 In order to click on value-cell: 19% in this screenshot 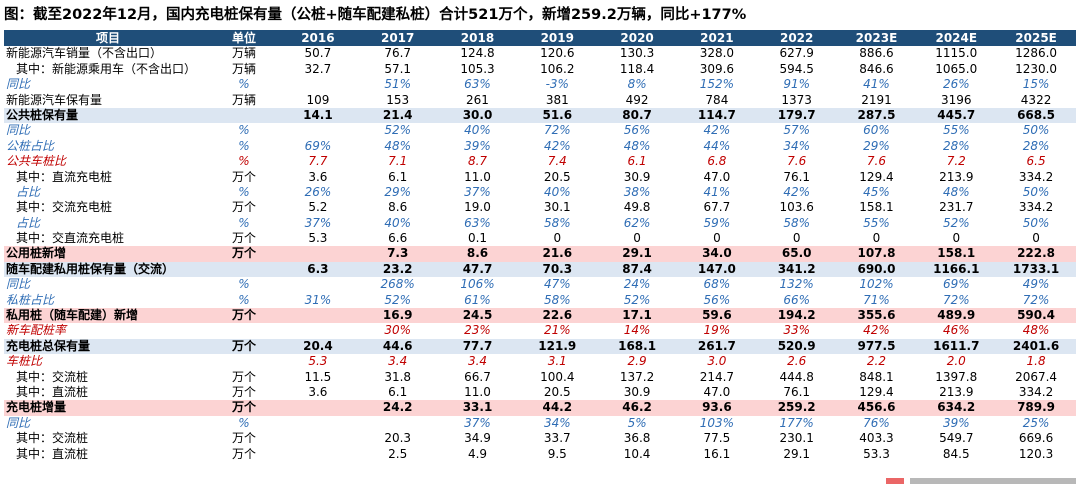, I will do `click(717, 330)`.